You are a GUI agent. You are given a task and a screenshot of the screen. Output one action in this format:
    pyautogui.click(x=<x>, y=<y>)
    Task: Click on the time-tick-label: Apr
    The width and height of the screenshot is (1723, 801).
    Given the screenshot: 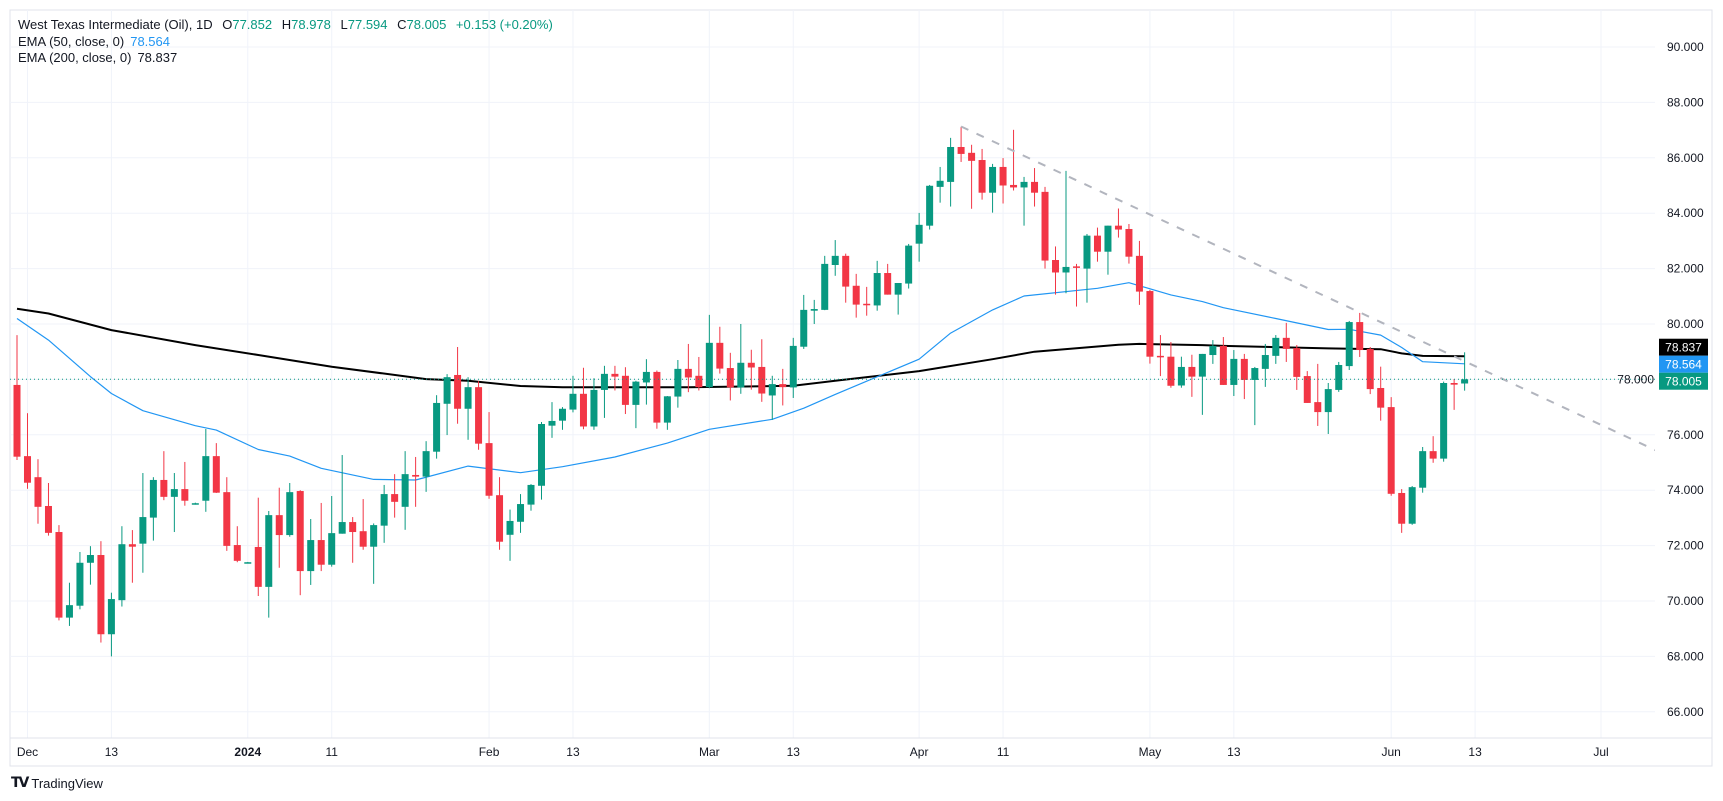 What is the action you would take?
    pyautogui.click(x=919, y=752)
    